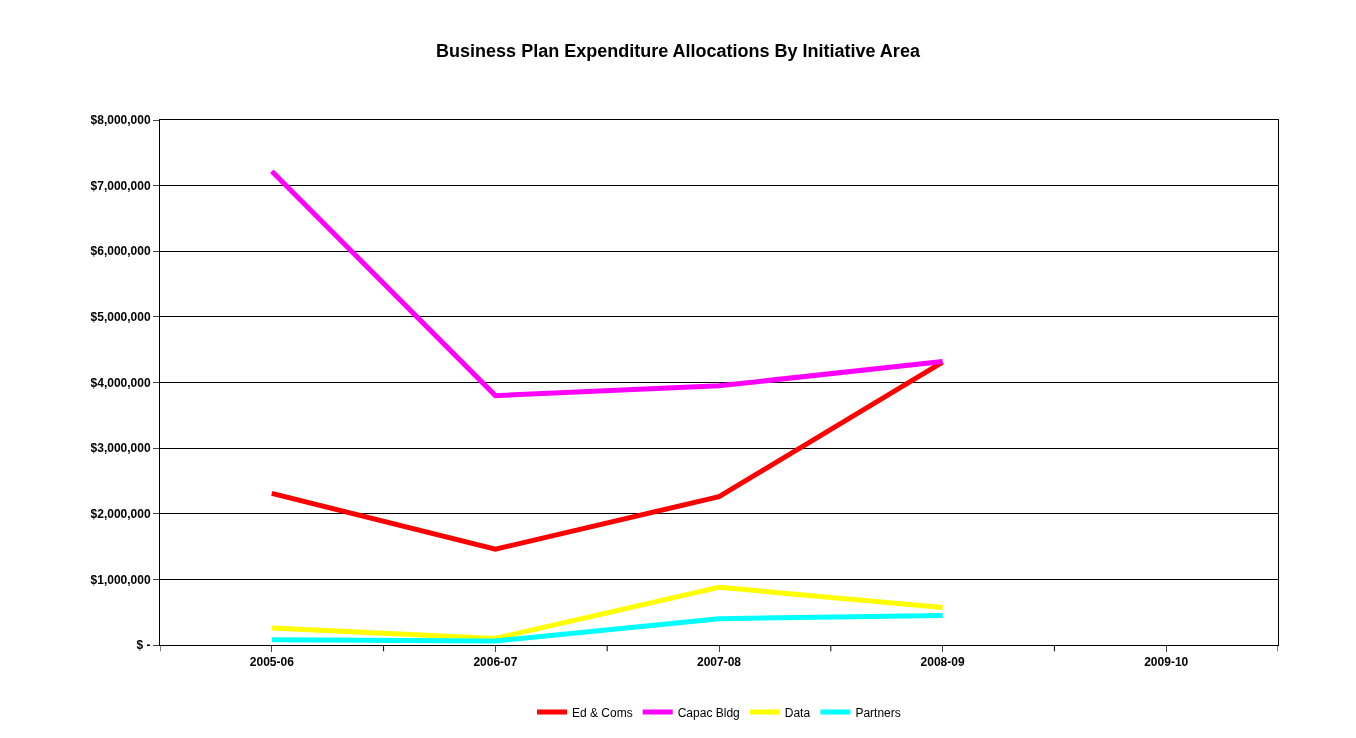  I want to click on x-tick-label: 2009-10, so click(1166, 662).